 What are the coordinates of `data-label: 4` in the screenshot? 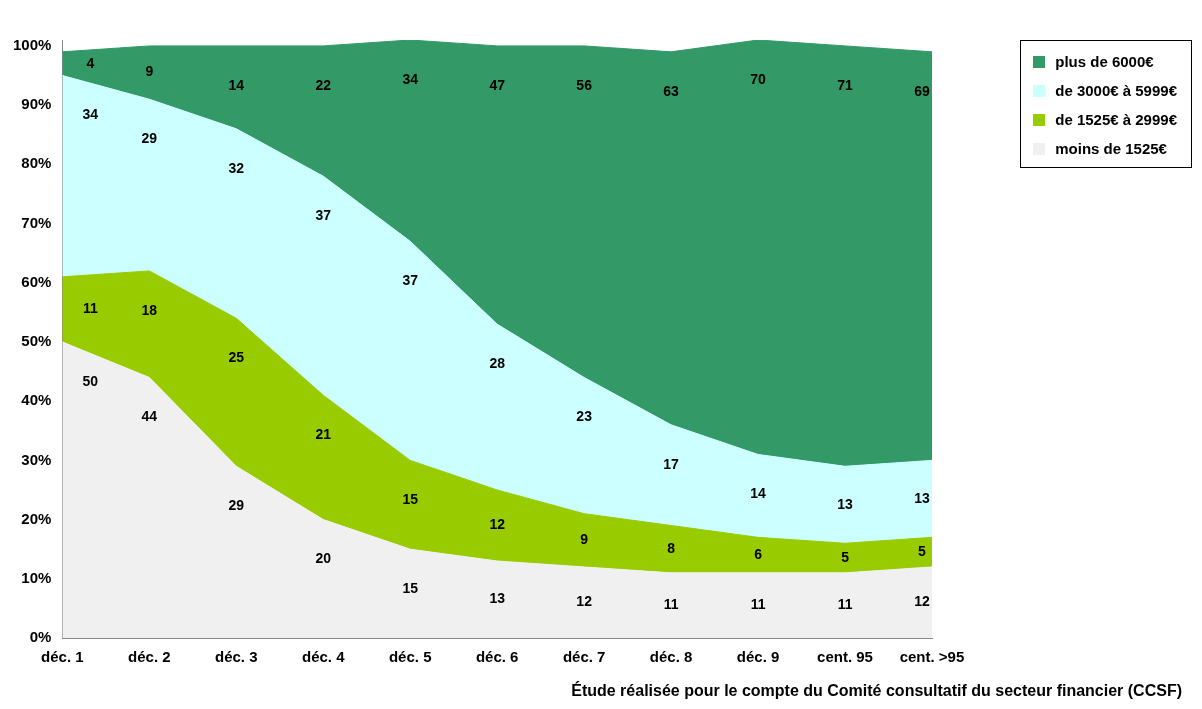 It's located at (90, 62).